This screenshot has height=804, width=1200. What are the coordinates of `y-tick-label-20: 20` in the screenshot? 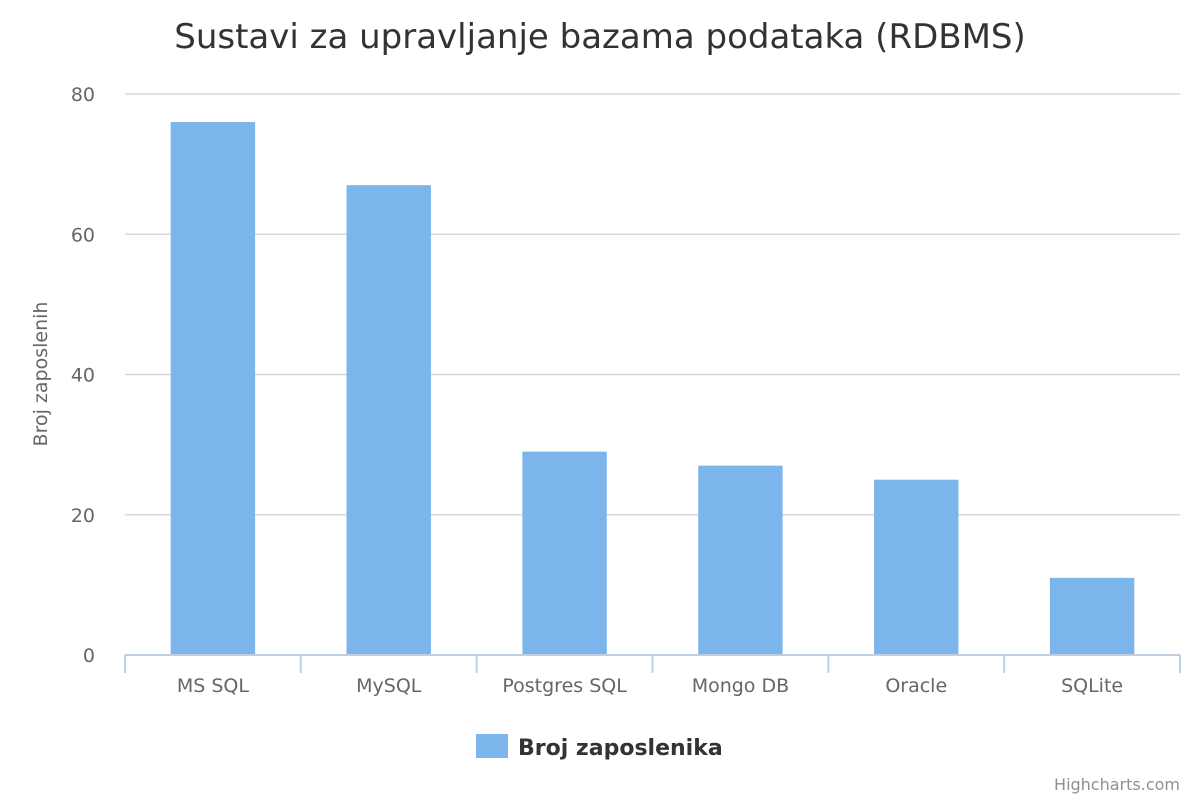 It's located at (83, 516).